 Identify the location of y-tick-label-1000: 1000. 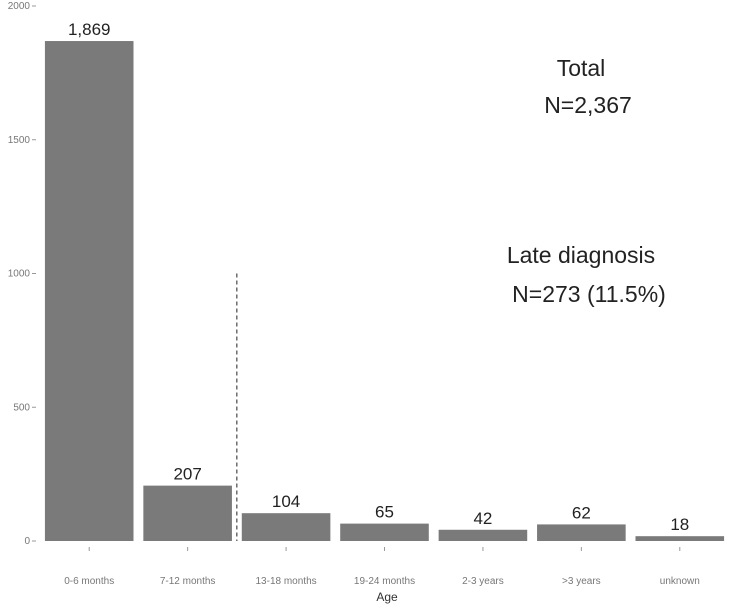
(19, 274).